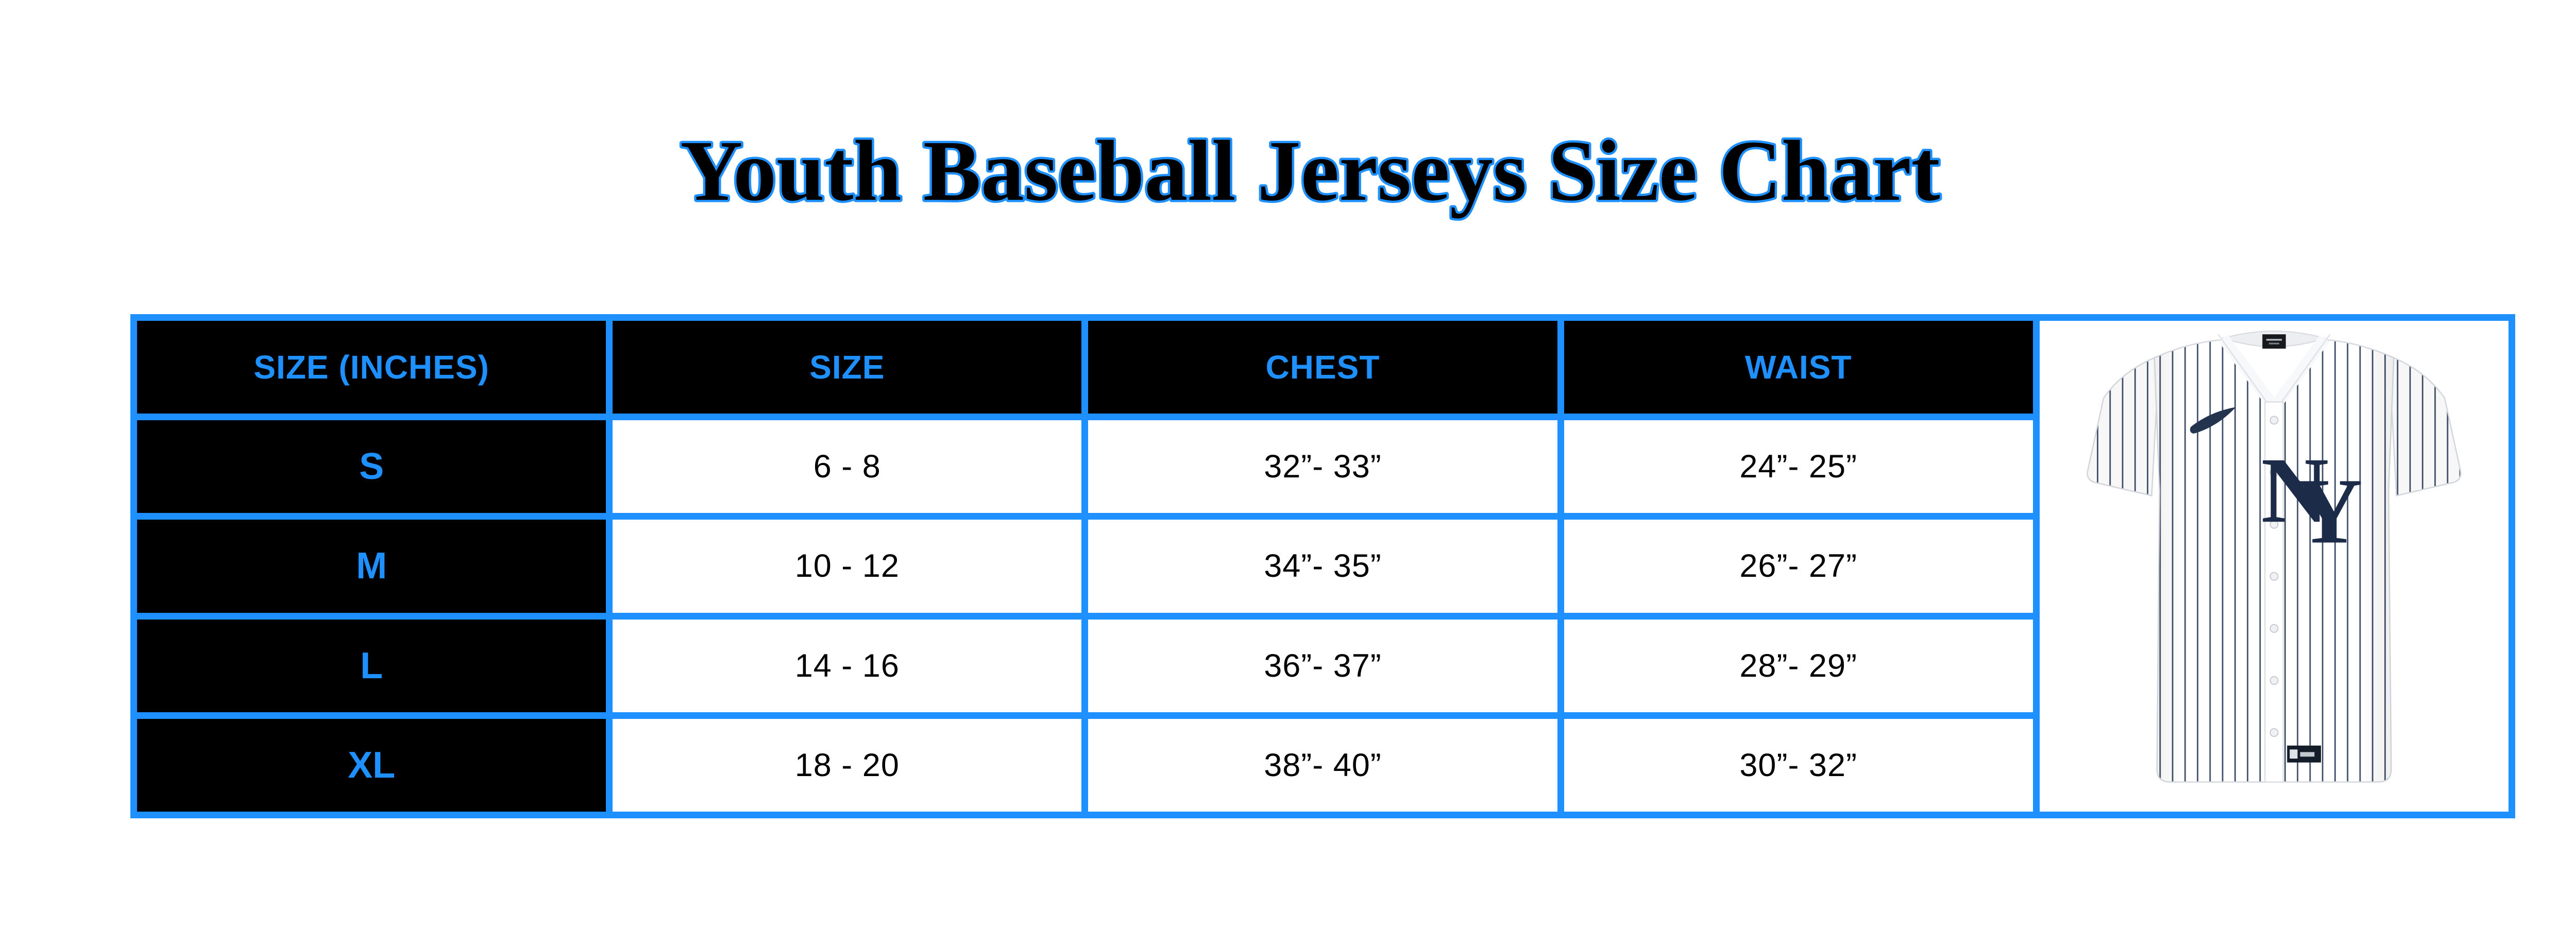 This screenshot has width=2576, height=945. Describe the element at coordinates (1322, 367) in the screenshot. I see `column-header-chest: CHEST` at that location.